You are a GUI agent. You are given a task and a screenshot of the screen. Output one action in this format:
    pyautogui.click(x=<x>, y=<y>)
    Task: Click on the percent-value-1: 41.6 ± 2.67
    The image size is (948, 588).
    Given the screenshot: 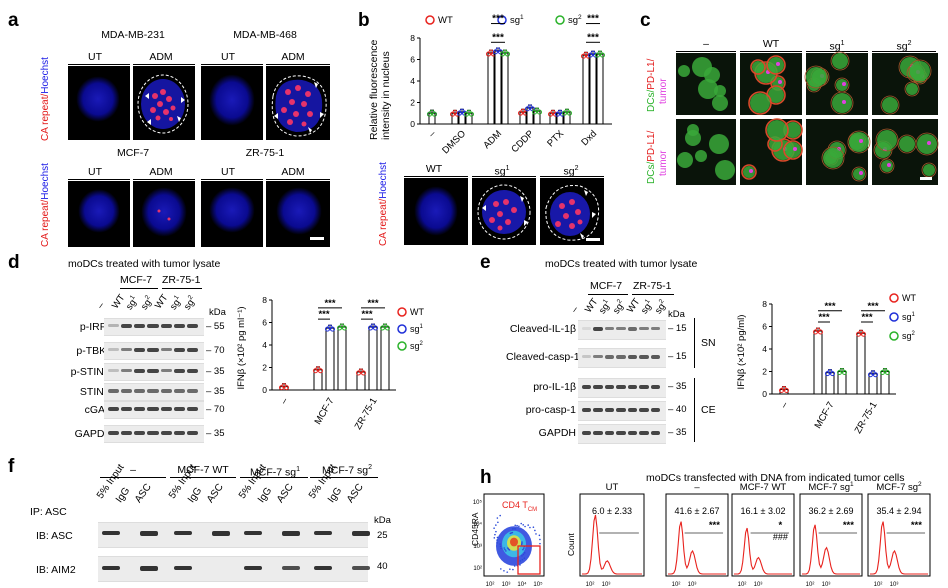 What is the action you would take?
    pyautogui.click(x=697, y=511)
    